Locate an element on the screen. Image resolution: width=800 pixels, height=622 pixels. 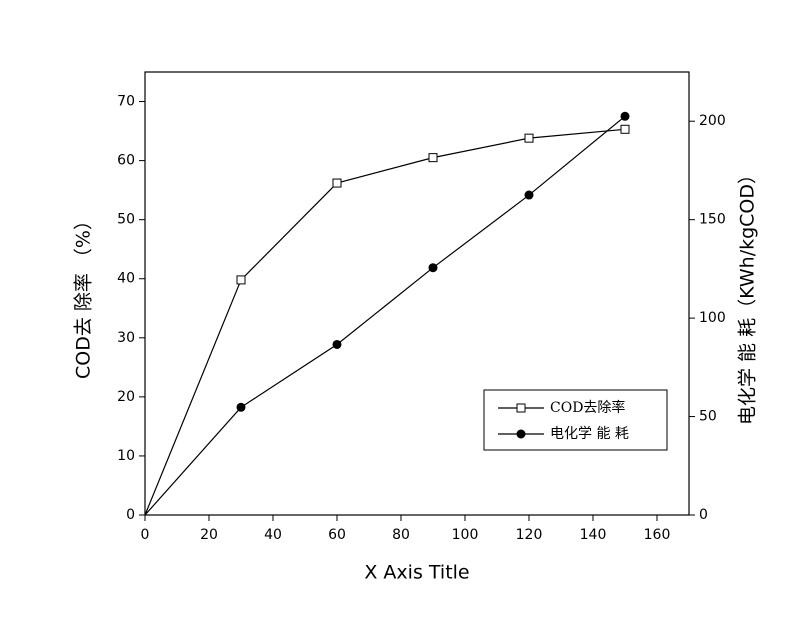
x-tick-label: 80 is located at coordinates (401, 535).